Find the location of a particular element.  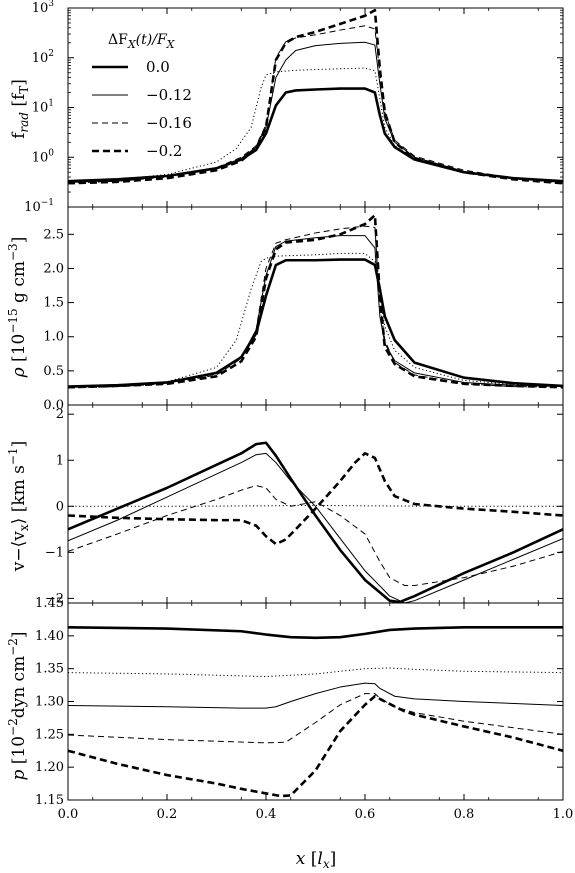

legend-label-3: −0.2 is located at coordinates (164, 151).